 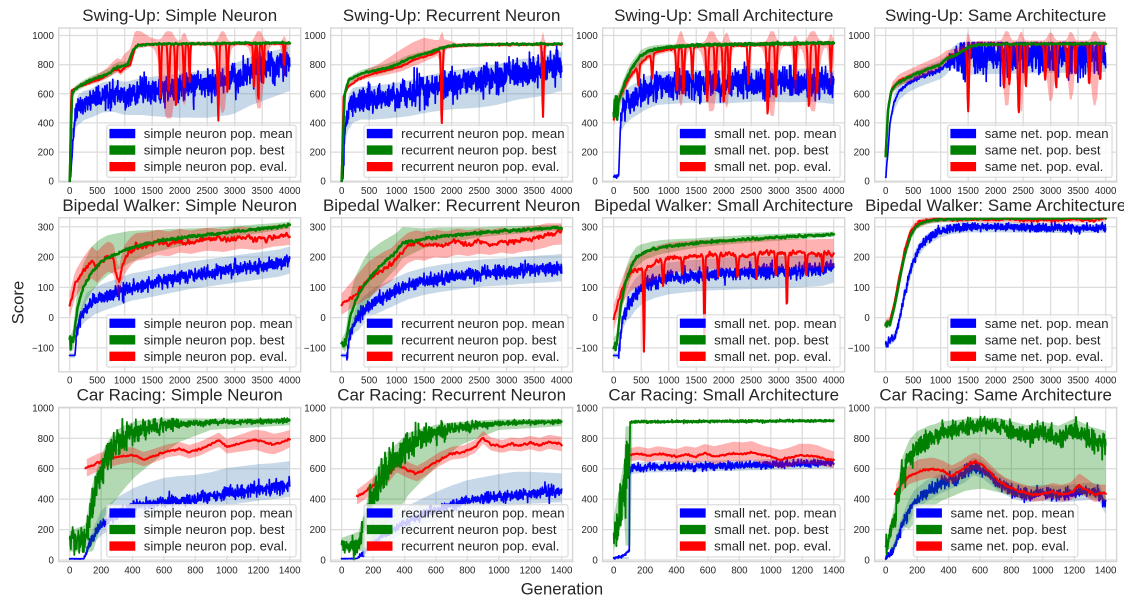 I want to click on svg-text: same net. pop. eval., so click(x=1010, y=546).